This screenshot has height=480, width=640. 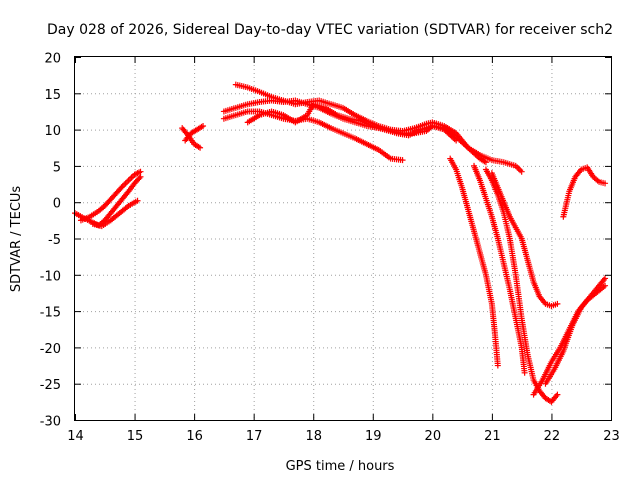 What do you see at coordinates (54, 240) in the screenshot?
I see `y-tick-label: -5` at bounding box center [54, 240].